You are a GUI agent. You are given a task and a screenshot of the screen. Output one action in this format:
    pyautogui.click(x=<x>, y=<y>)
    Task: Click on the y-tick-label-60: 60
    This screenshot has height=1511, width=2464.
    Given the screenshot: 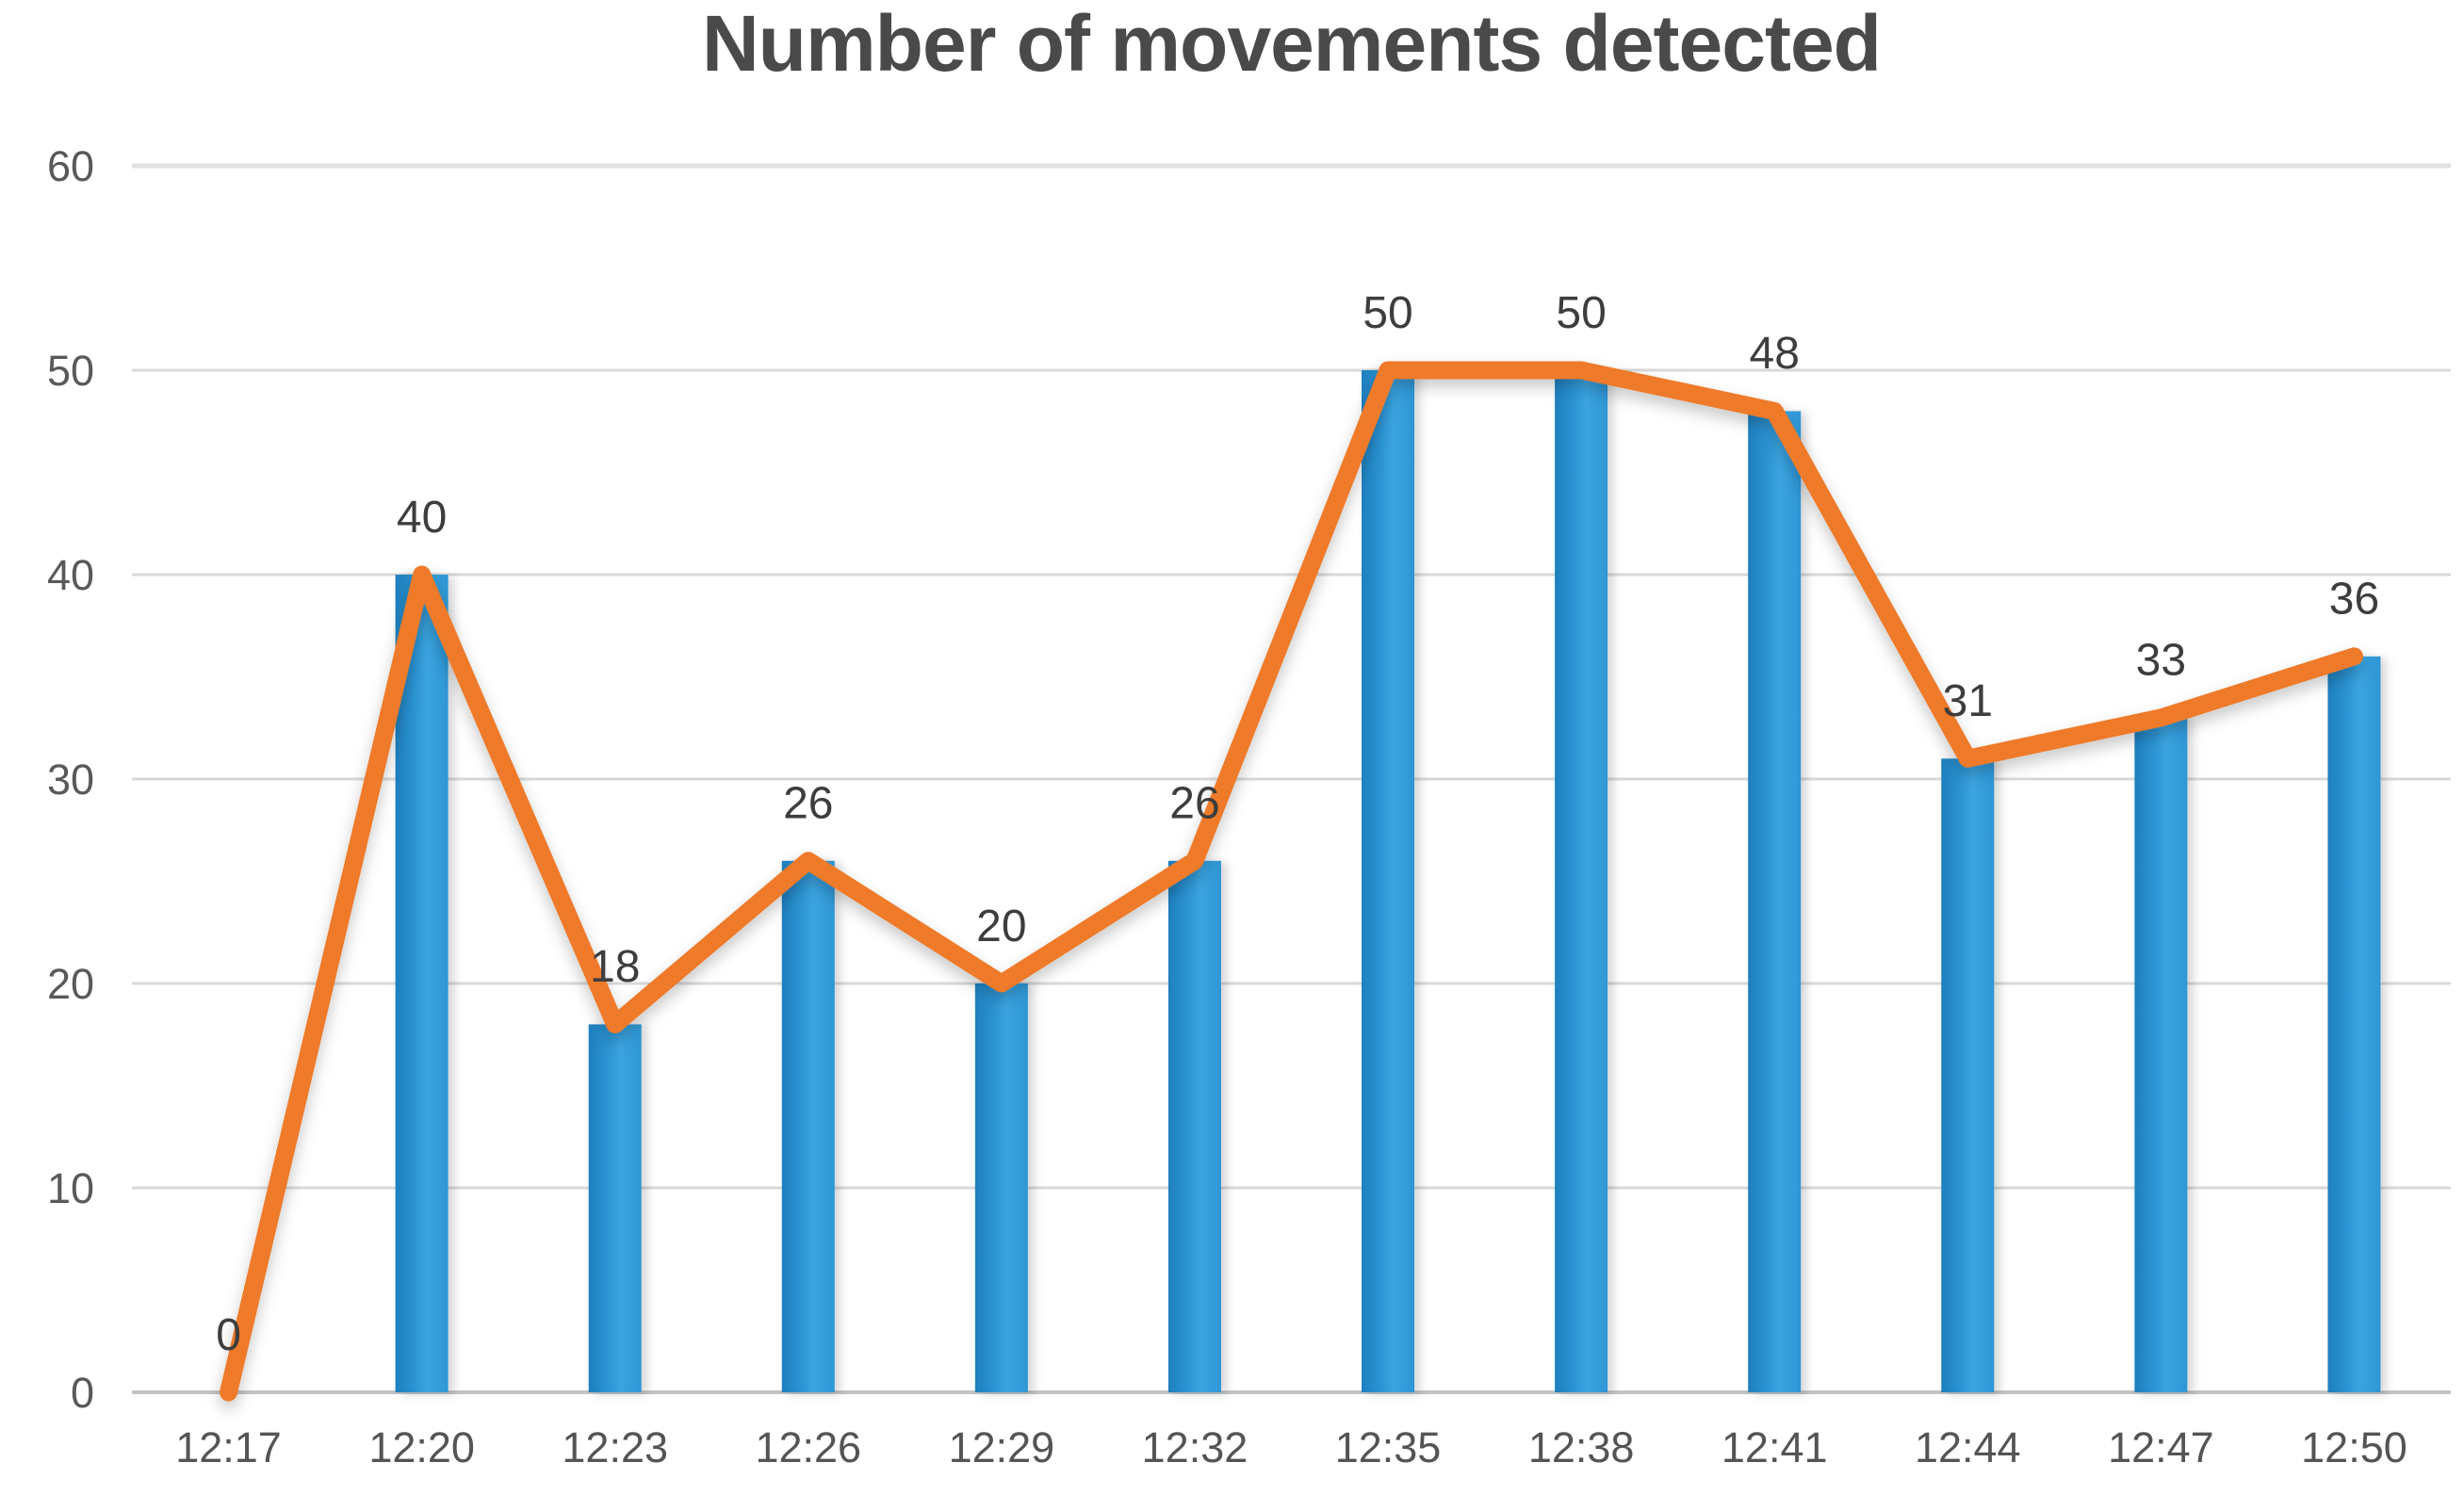 What is the action you would take?
    pyautogui.click(x=70, y=166)
    